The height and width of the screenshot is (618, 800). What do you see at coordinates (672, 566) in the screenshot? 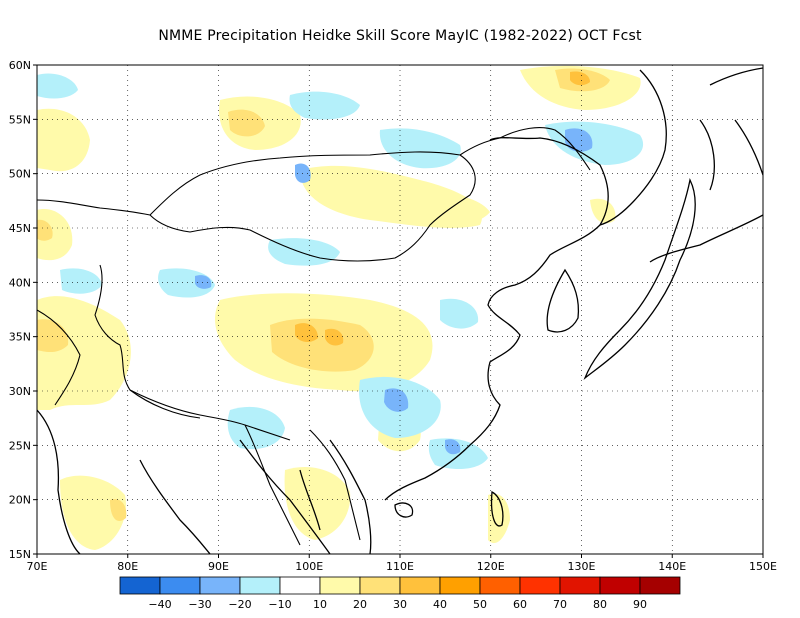
I see `lon-tick-label: 140E` at bounding box center [672, 566].